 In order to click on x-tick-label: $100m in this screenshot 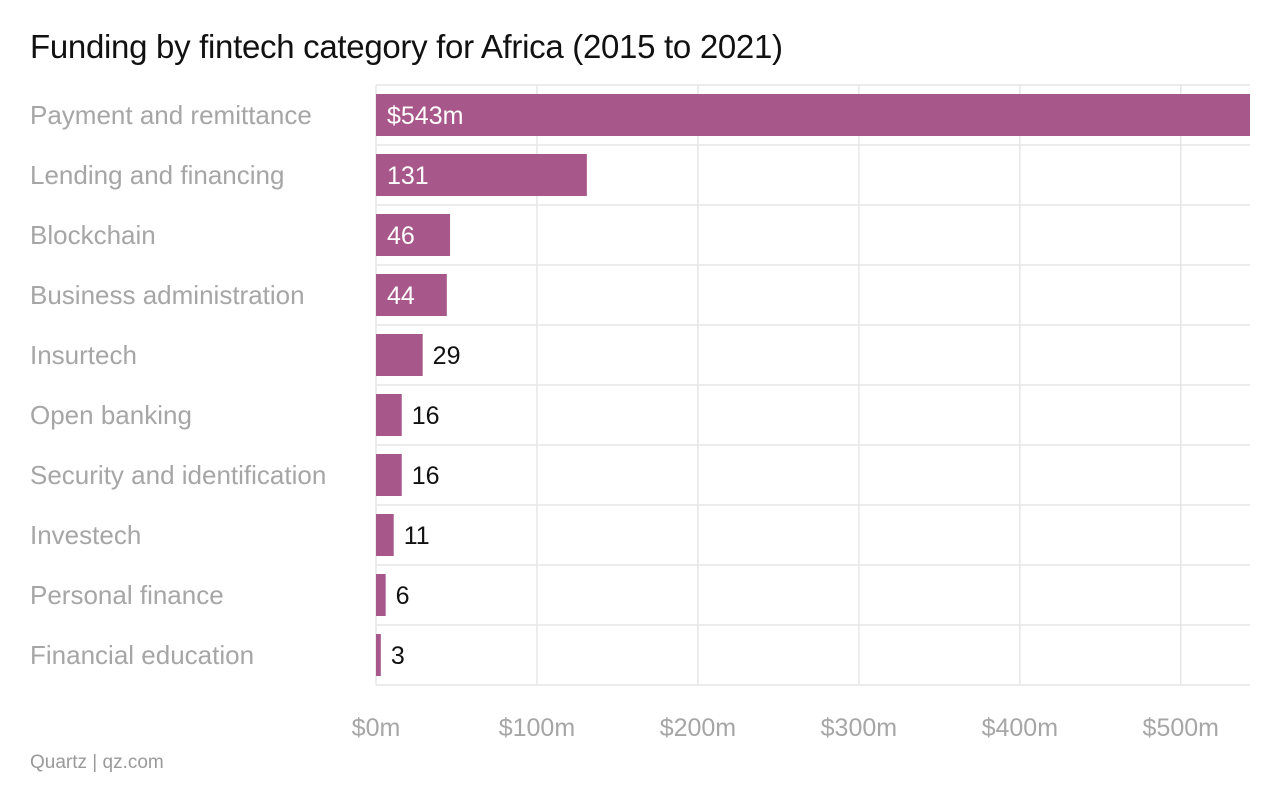, I will do `click(537, 728)`.